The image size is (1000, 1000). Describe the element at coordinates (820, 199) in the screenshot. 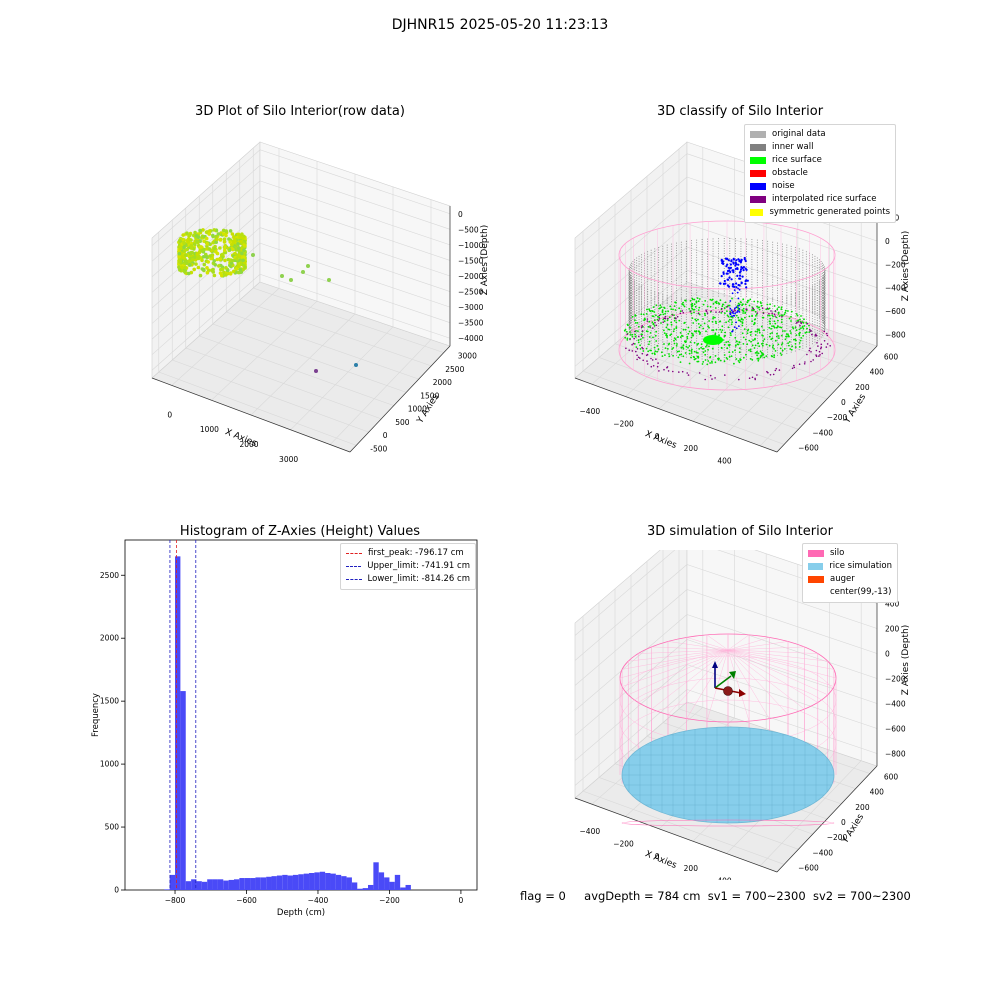

I see `legend-interpolated: interpolated rice surface` at that location.